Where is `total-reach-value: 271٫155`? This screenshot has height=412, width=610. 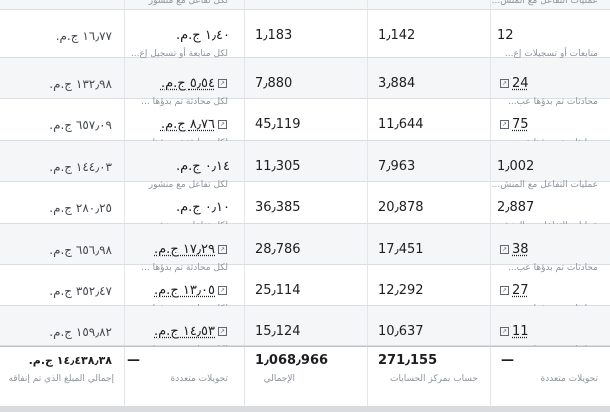
total-reach-value: 271٫155 is located at coordinates (408, 360).